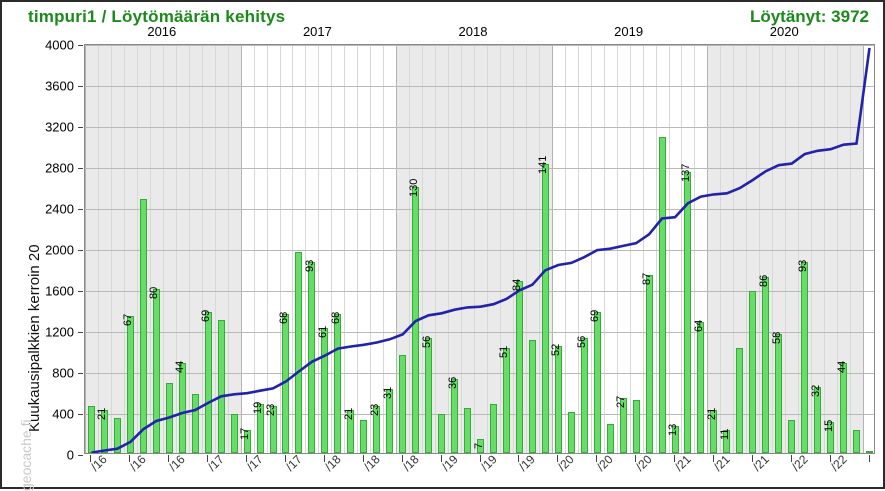 The image size is (885, 491). Describe the element at coordinates (271, 409) in the screenshot. I see `bar-value-label: 23` at that location.